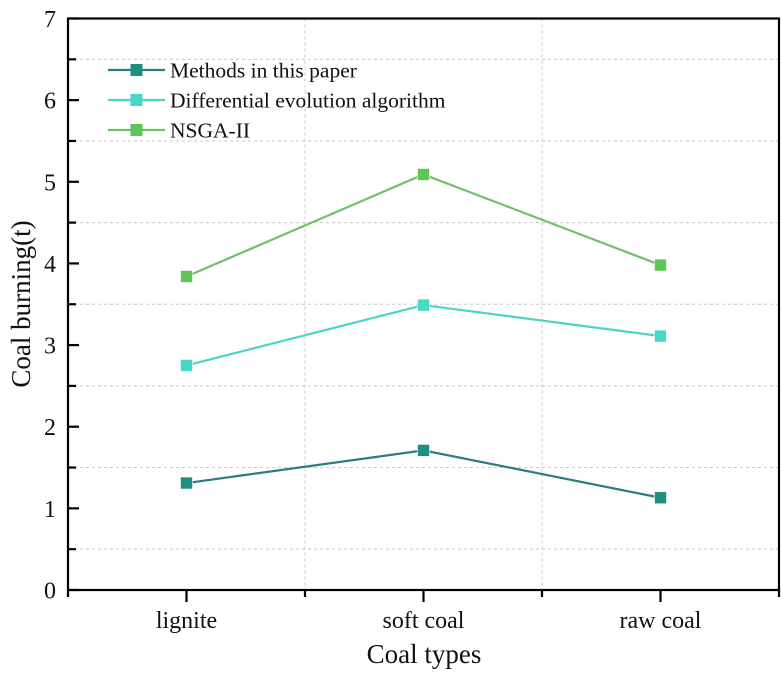  I want to click on y-axis-title: Coal burning(t), so click(21, 303).